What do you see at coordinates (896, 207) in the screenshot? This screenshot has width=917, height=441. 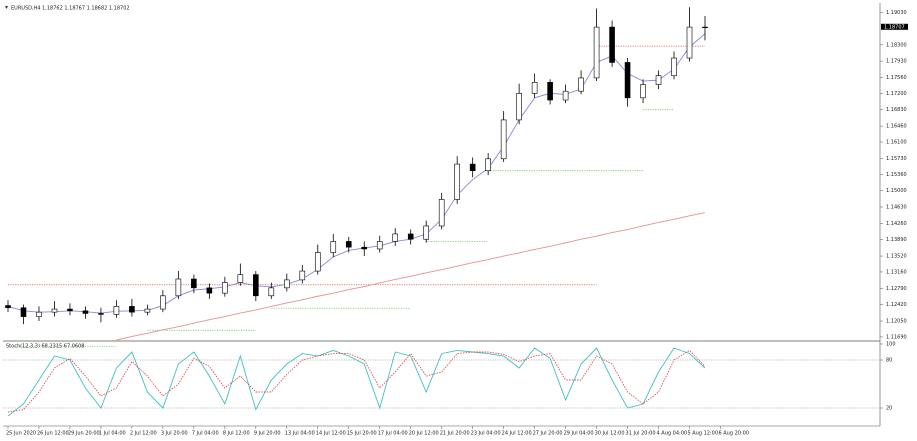 I see `y-tick-label: 1.14630` at bounding box center [896, 207].